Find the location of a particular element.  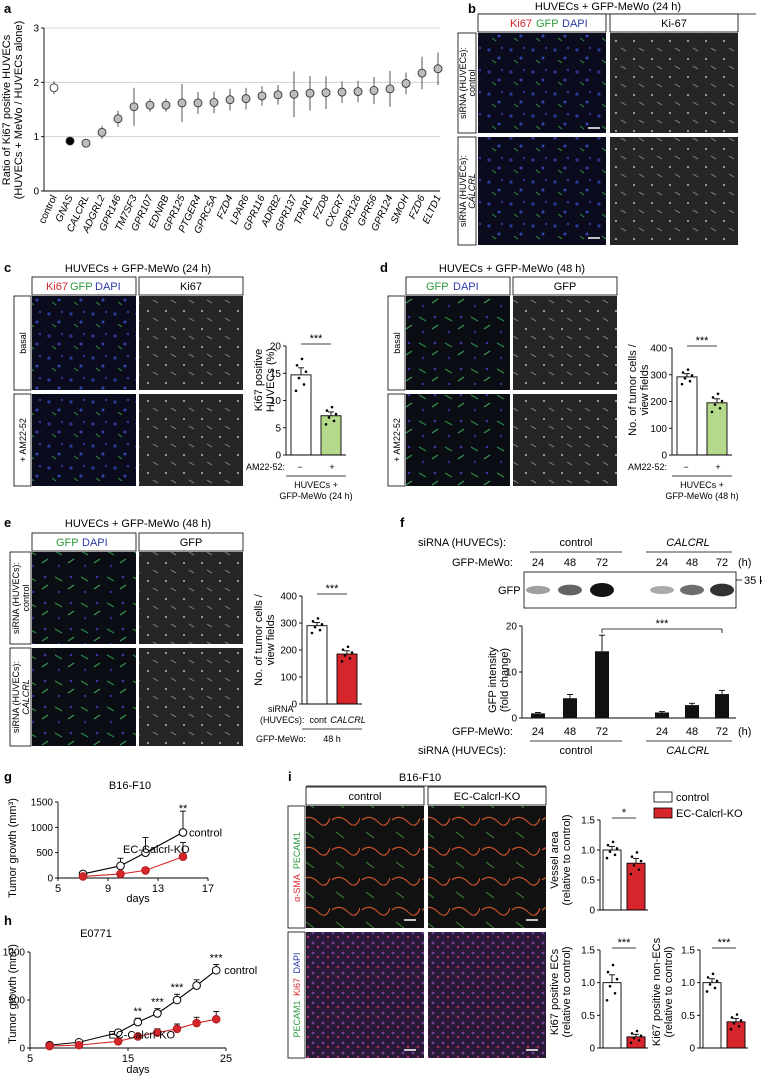

panel-c-title: HUVECs + GFP-MeWo (24 h) is located at coordinates (138, 269).